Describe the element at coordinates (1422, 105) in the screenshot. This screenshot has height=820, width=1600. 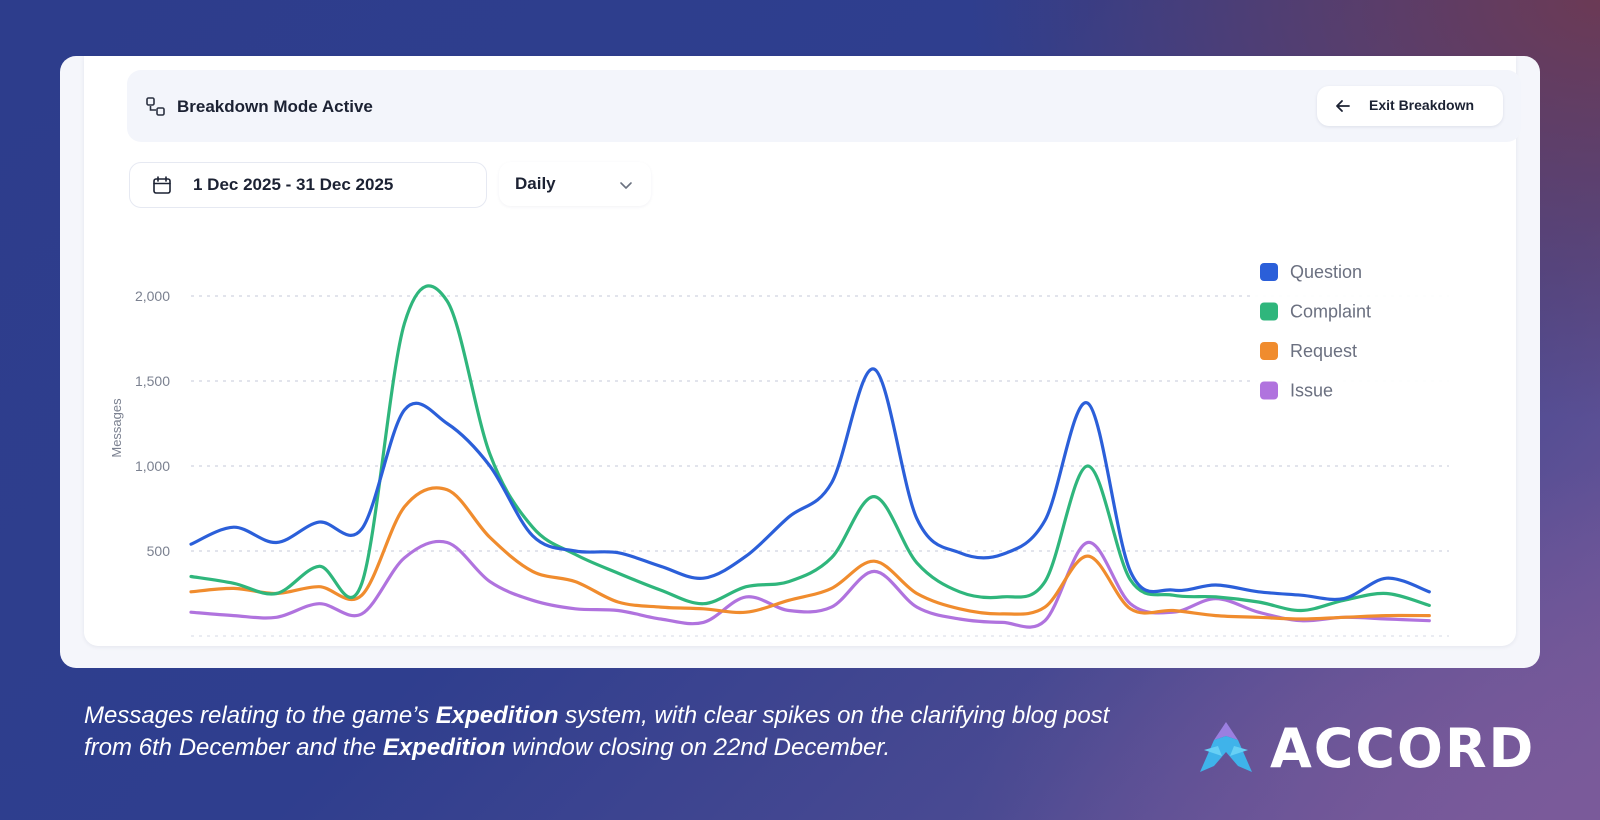
I see `exit-breakdown-label: Exit Breakdown` at that location.